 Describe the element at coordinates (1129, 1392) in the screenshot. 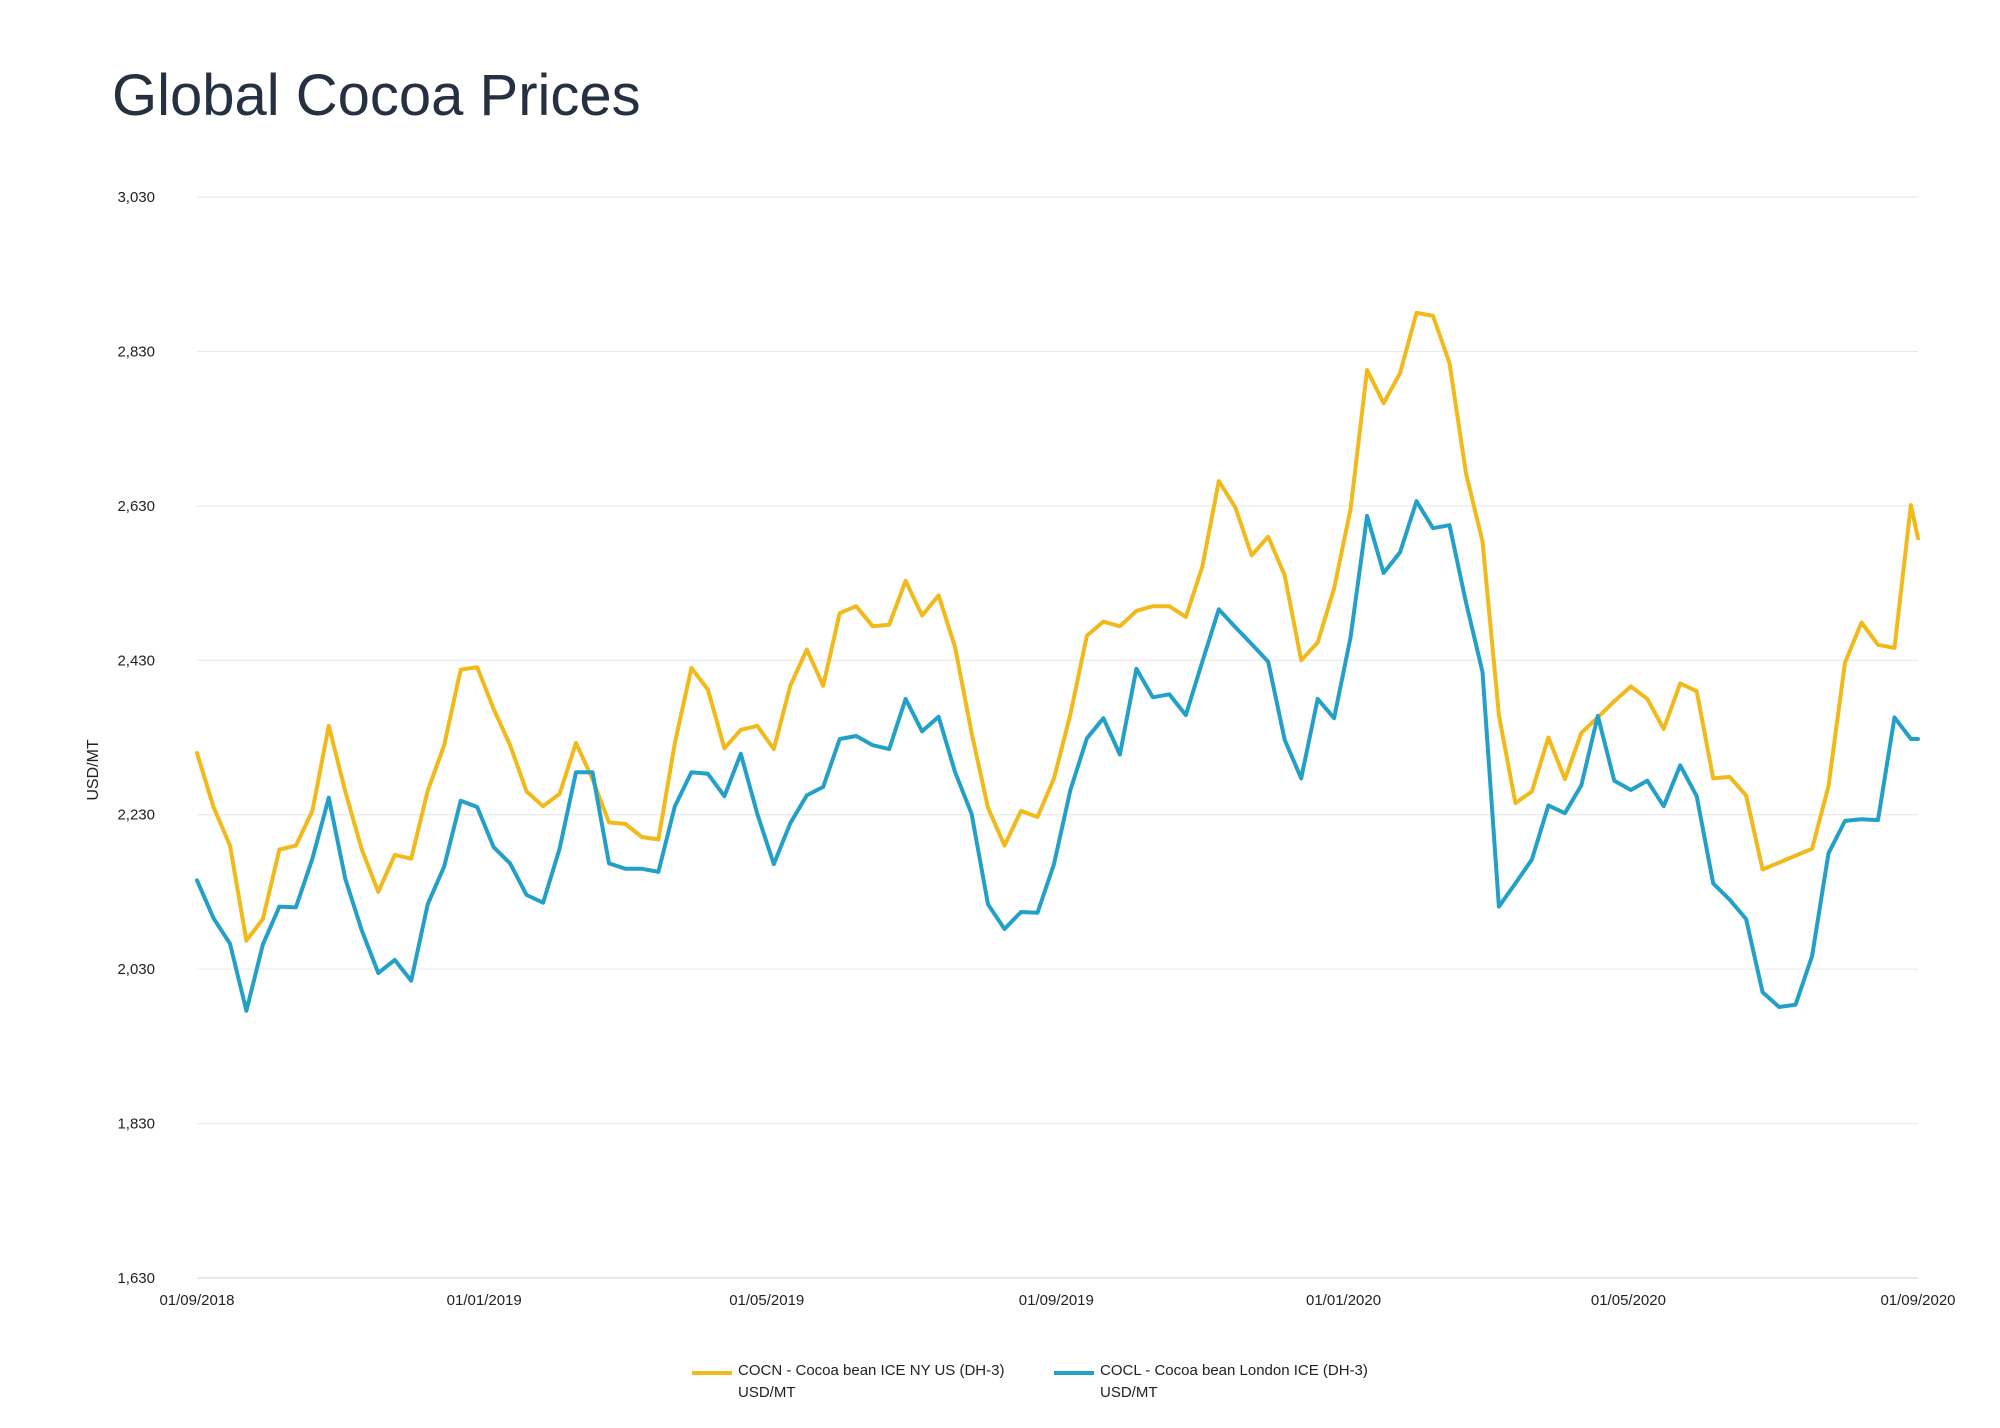

I see `legend-unit-cocl: USD/MT` at that location.